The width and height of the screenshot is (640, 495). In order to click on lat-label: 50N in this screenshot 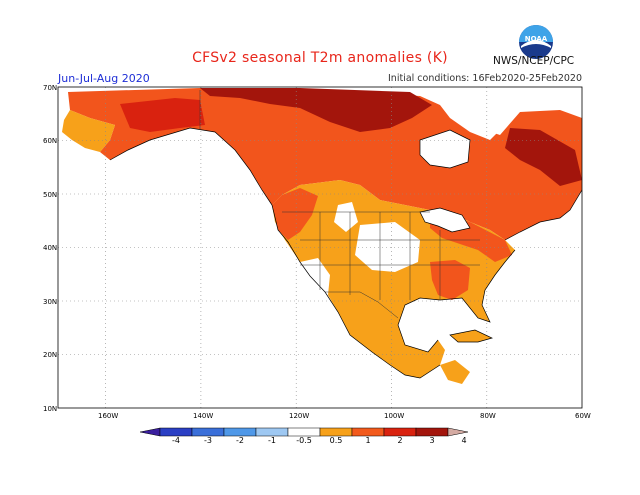, I will do `click(50, 195)`.